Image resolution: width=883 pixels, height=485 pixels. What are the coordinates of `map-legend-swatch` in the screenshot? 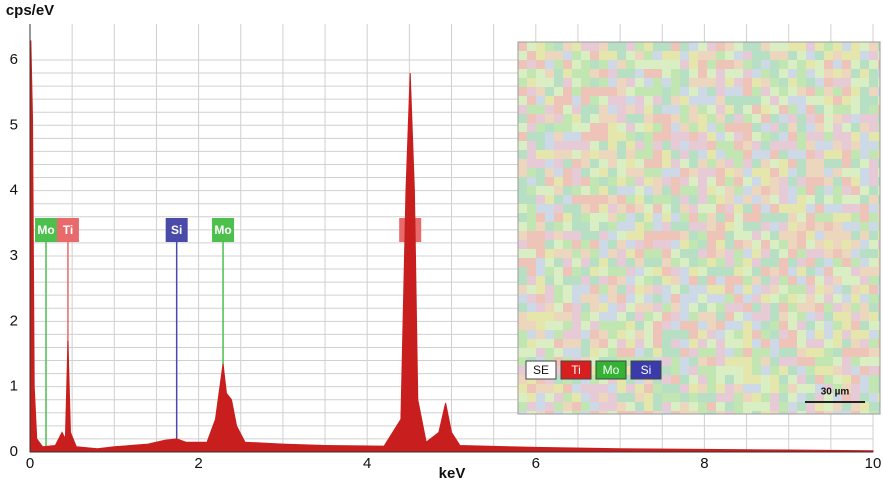 It's located at (576, 370).